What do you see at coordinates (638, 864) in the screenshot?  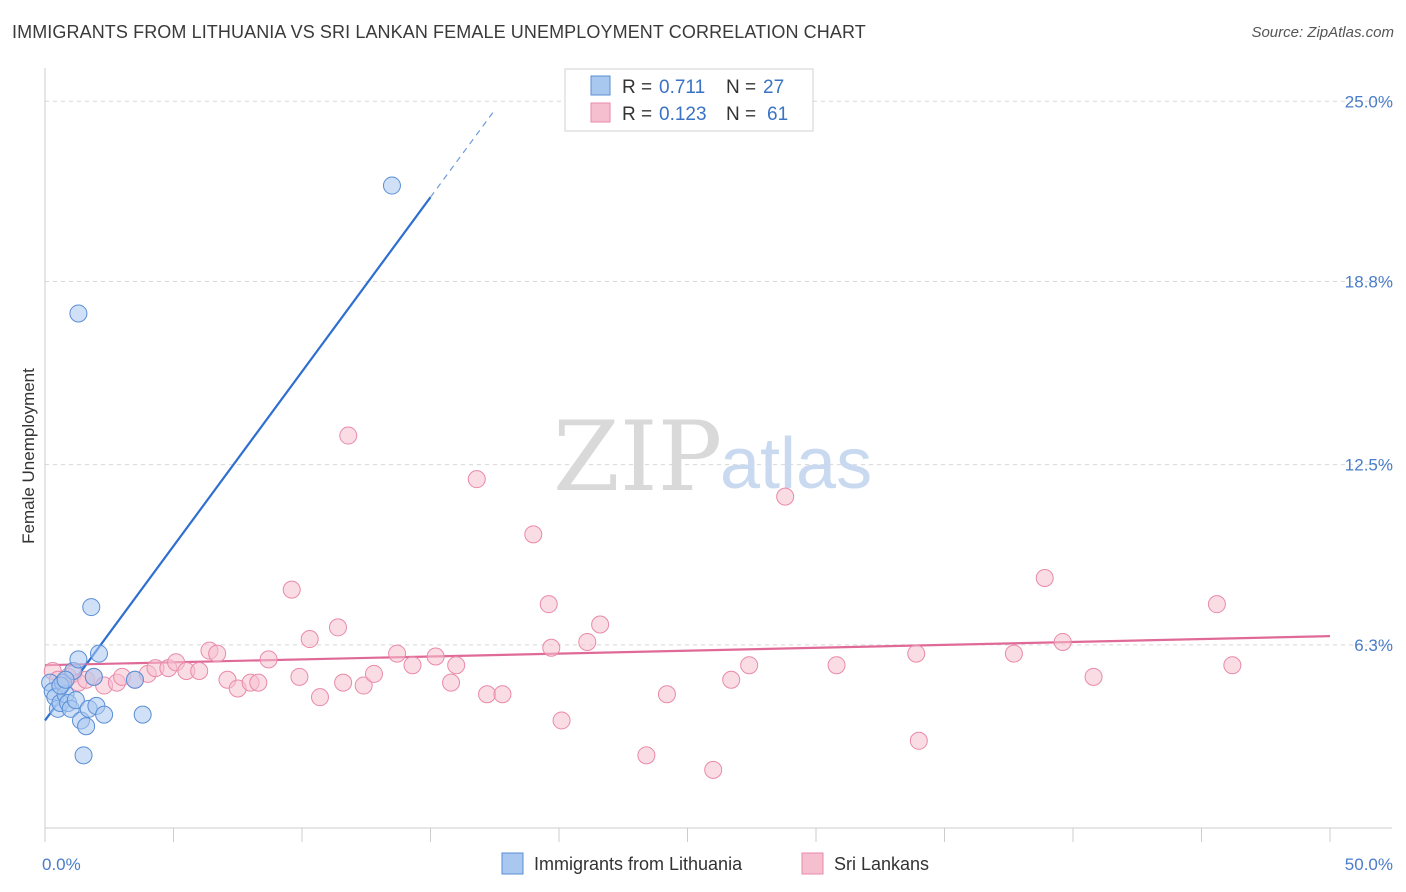 I see `bottom-legend-label-lithuania: Immigrants from Lithuania` at bounding box center [638, 864].